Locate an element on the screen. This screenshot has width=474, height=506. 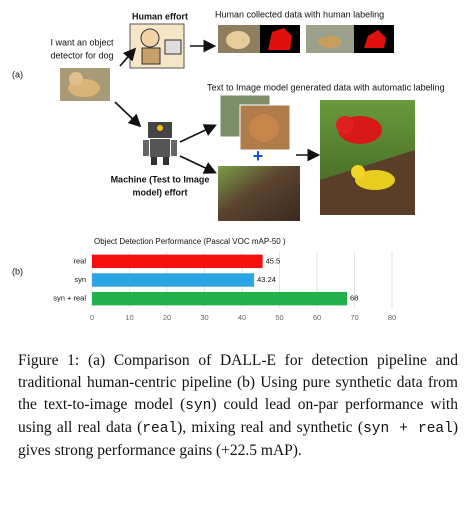
value-label: 45.5 is located at coordinates (273, 260).